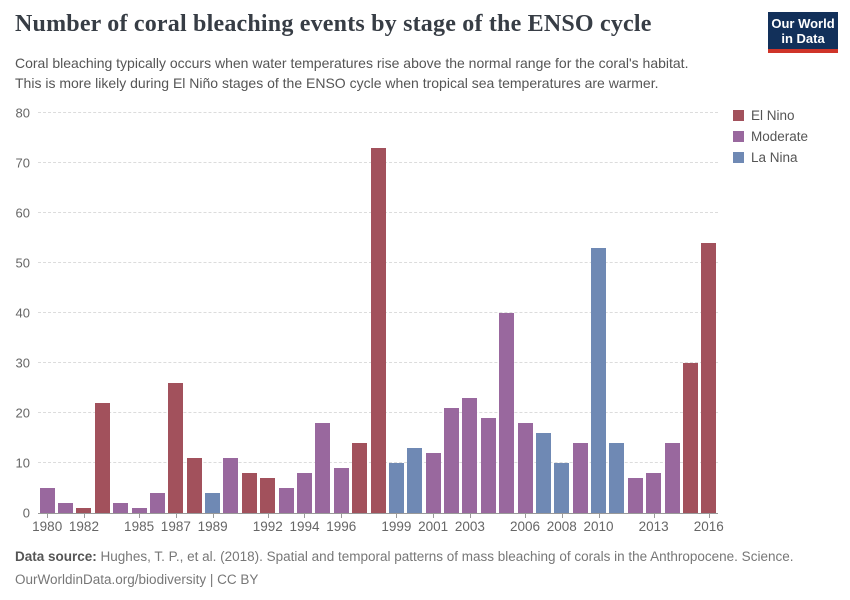 The width and height of the screenshot is (850, 600). I want to click on y-axis-label-20: 20, so click(22, 413).